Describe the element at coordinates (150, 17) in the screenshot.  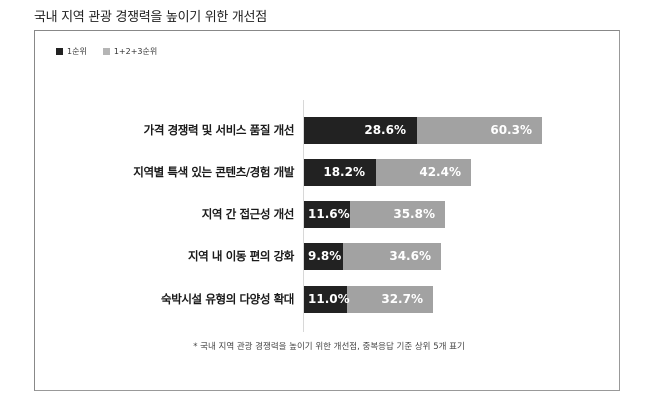
I see `chart-title: 국내 지역 관광 경쟁력을 높이기 위한 개선점` at that location.